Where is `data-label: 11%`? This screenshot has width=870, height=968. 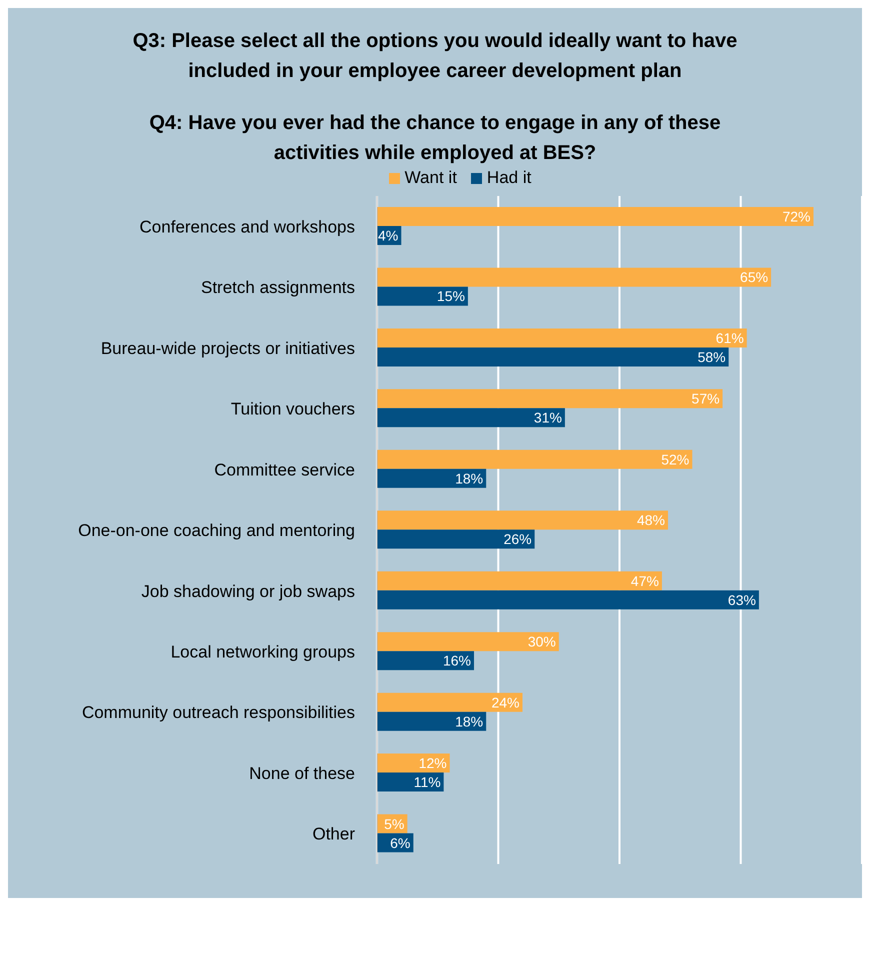
data-label: 11% is located at coordinates (427, 782).